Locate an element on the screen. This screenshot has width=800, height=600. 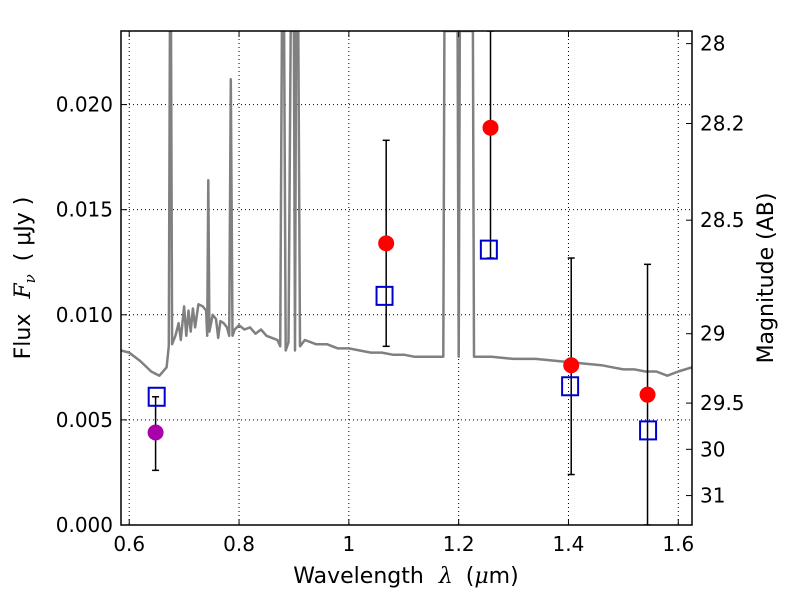
x-tick-label: 0.6 is located at coordinates (129, 544).